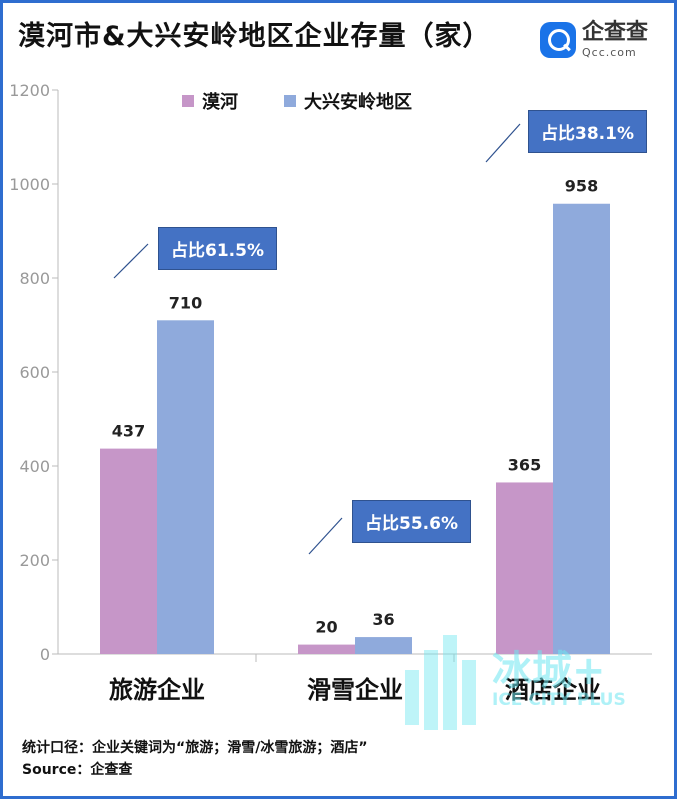 This screenshot has height=799, width=677. Describe the element at coordinates (34, 466) in the screenshot. I see `y-tick-label: 400` at that location.